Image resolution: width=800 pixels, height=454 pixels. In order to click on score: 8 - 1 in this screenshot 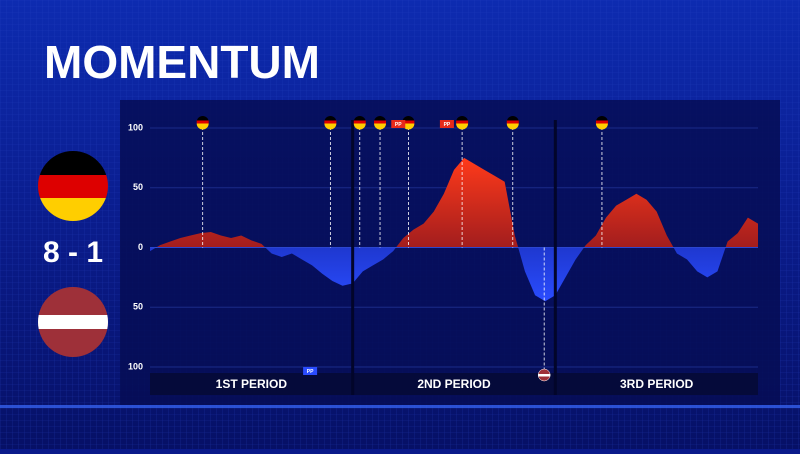, I will do `click(73, 252)`.